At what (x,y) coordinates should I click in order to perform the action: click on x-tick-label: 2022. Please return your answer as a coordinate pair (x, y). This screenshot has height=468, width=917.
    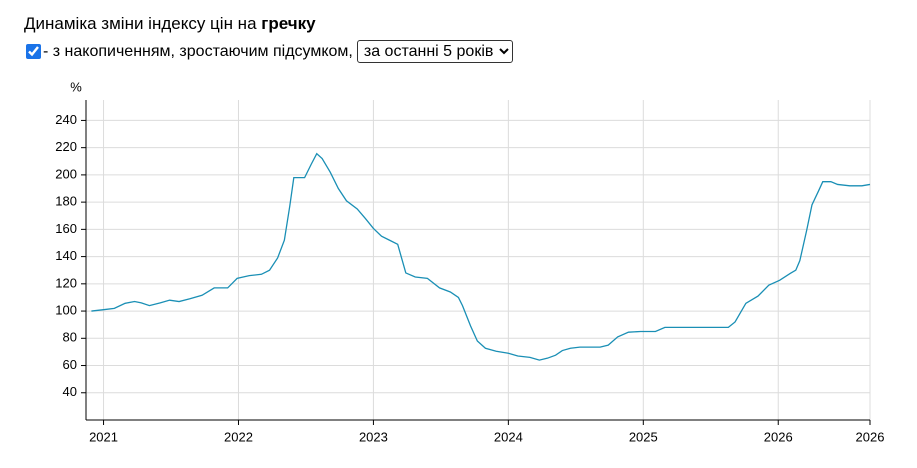
    Looking at the image, I should click on (238, 436).